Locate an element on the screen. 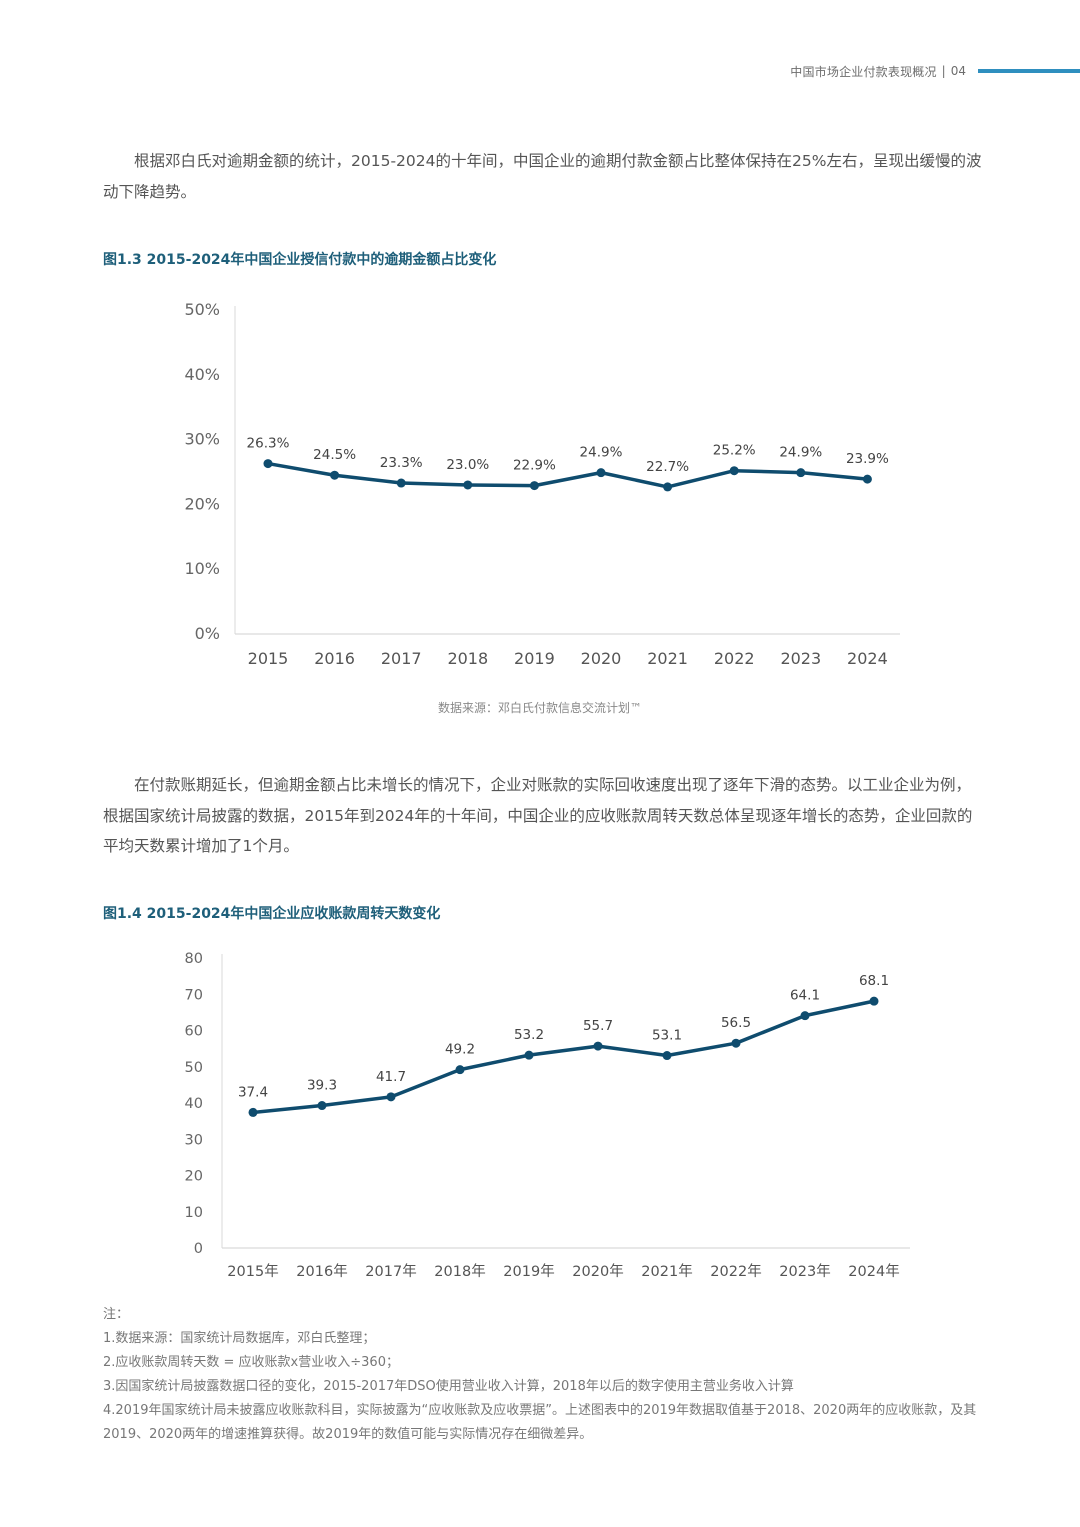  x-tick-label: 2021年 is located at coordinates (666, 1271).